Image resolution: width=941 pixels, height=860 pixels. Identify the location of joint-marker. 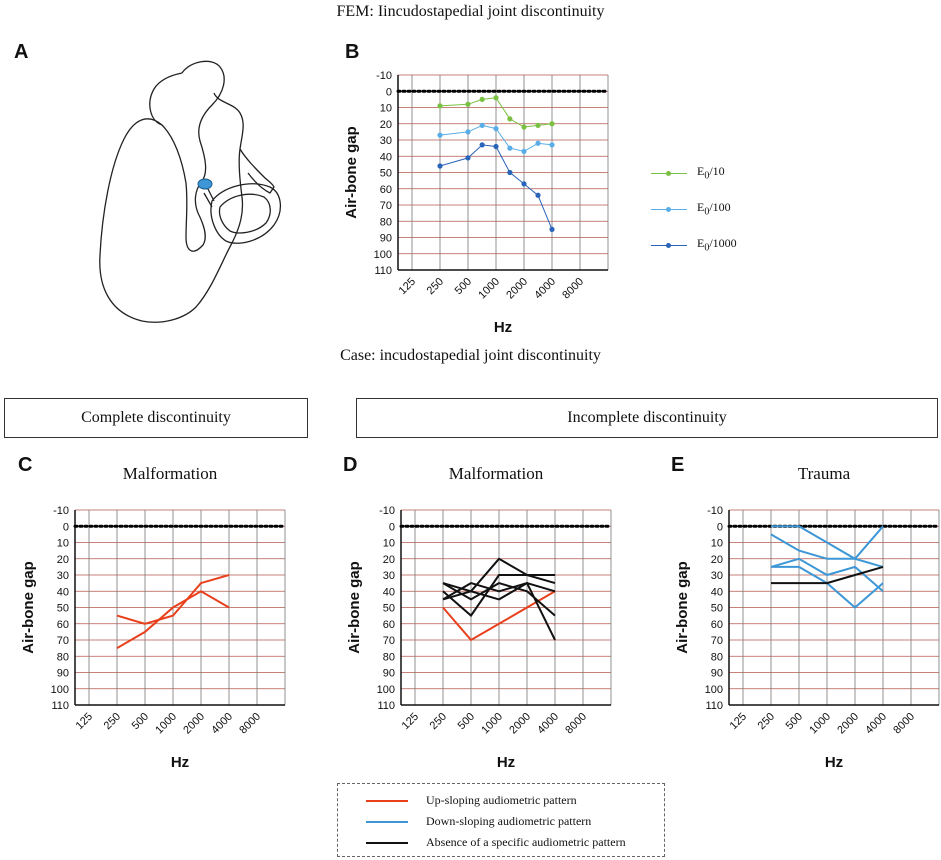
(205, 184).